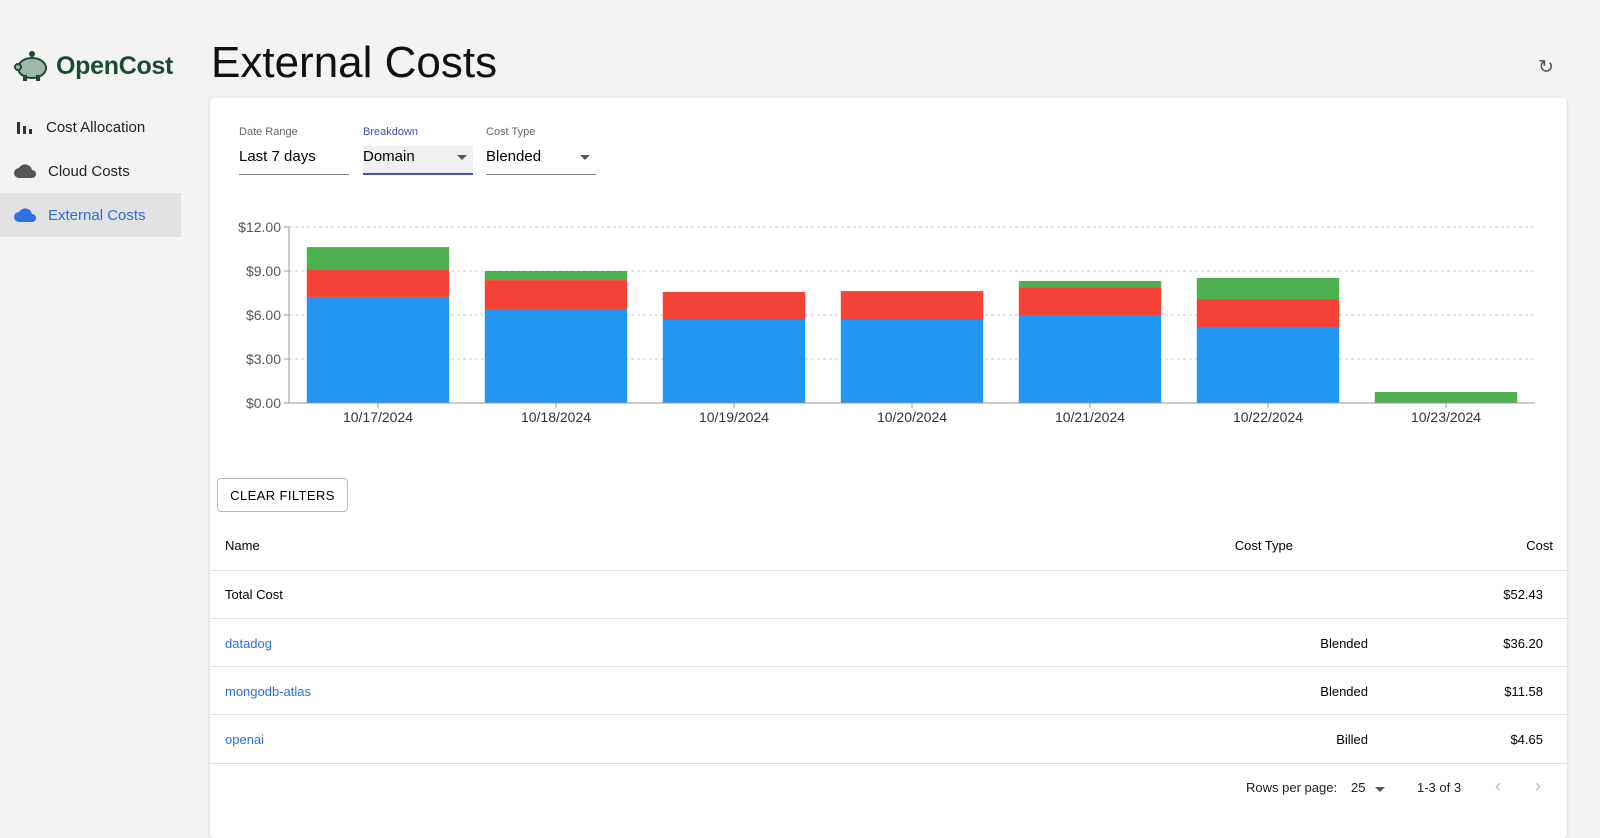 This screenshot has width=1600, height=838. I want to click on y-tick-label: $0.00, so click(263, 403).